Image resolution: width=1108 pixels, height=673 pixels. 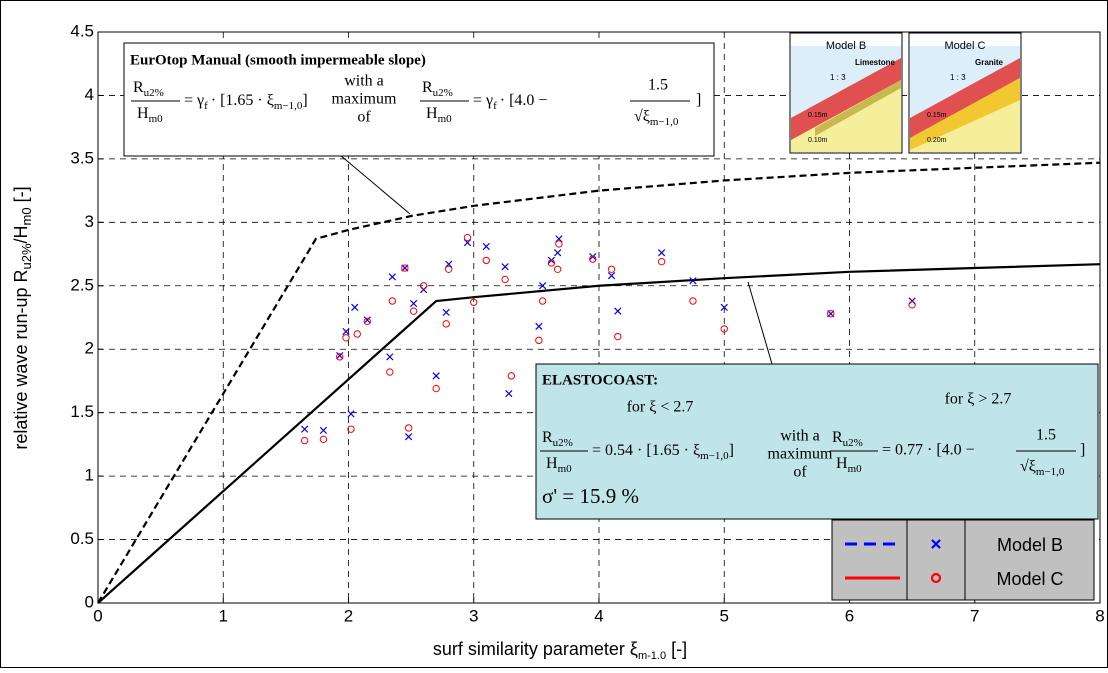 What do you see at coordinates (82, 411) in the screenshot?
I see `y-tick-label: 1.5` at bounding box center [82, 411].